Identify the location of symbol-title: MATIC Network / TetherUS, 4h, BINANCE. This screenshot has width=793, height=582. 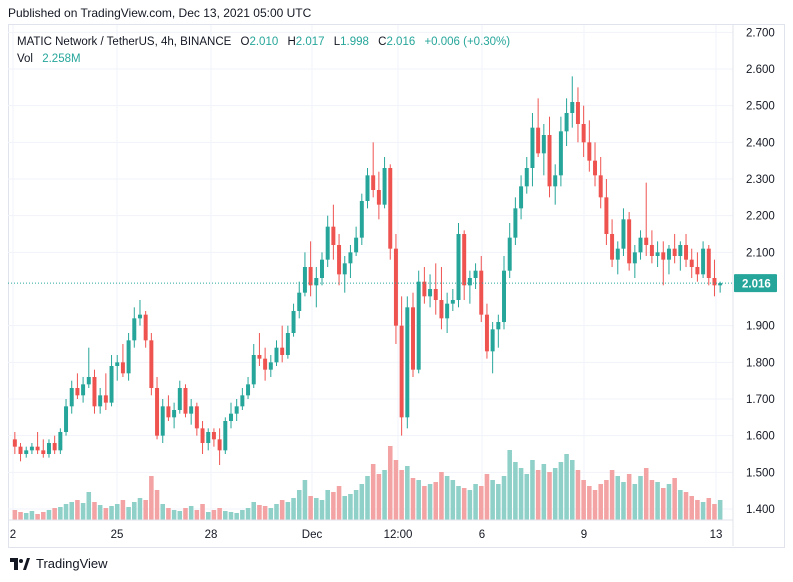
(124, 42).